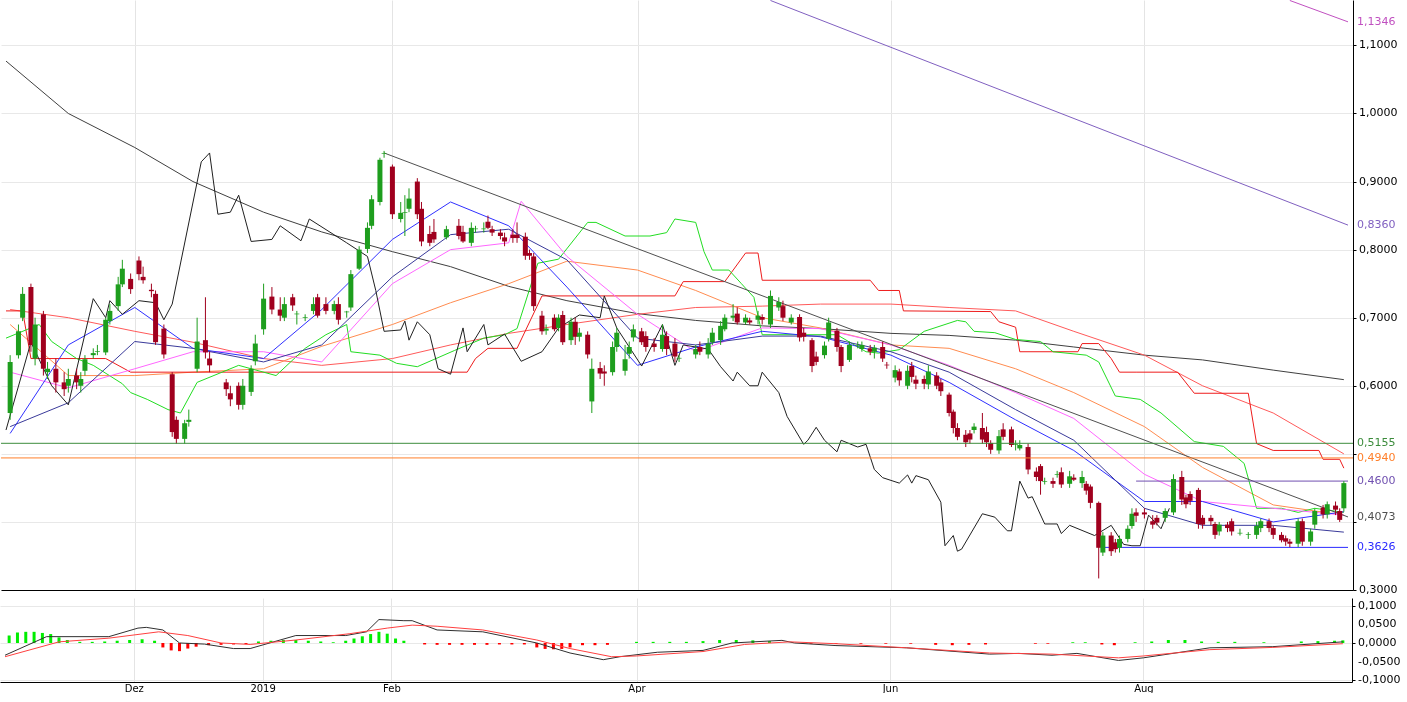 The width and height of the screenshot is (1407, 702). I want to click on x-tick-label: Apr, so click(637, 688).